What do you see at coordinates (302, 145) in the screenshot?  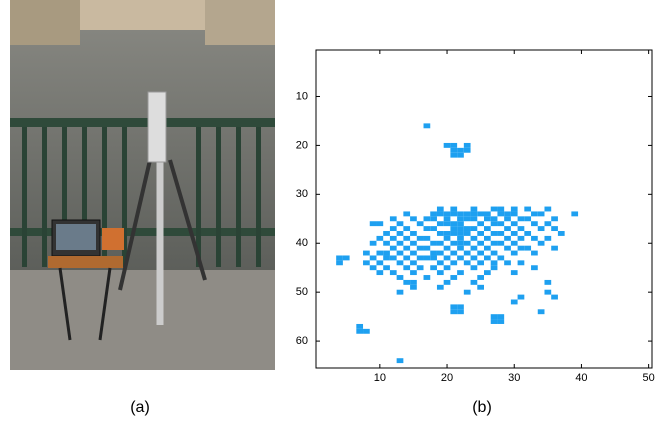 I see `y-tick-label: 20` at bounding box center [302, 145].